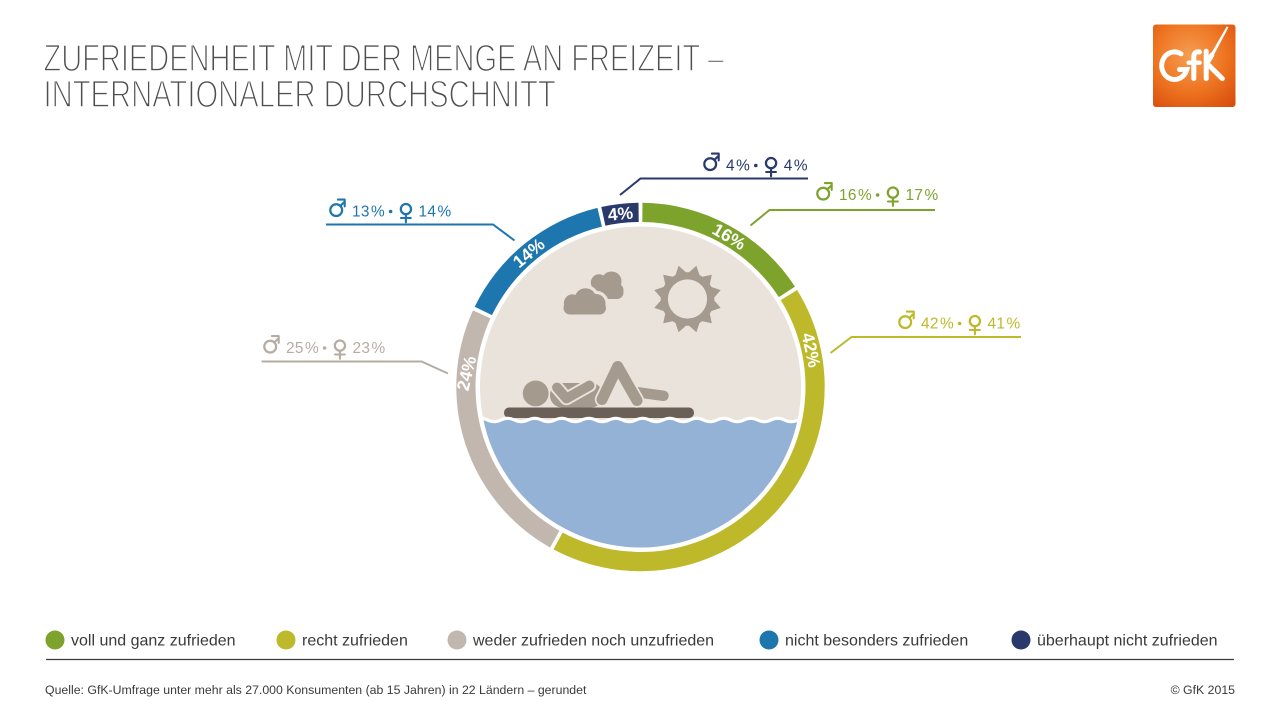  What do you see at coordinates (153, 641) in the screenshot?
I see `svg-text: voll und ganz zufrieden` at bounding box center [153, 641].